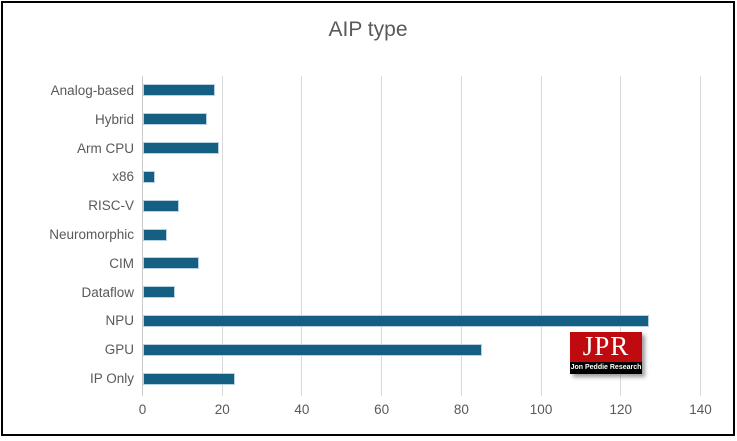 The width and height of the screenshot is (737, 441). I want to click on category-label-npu: NPU, so click(119, 321).